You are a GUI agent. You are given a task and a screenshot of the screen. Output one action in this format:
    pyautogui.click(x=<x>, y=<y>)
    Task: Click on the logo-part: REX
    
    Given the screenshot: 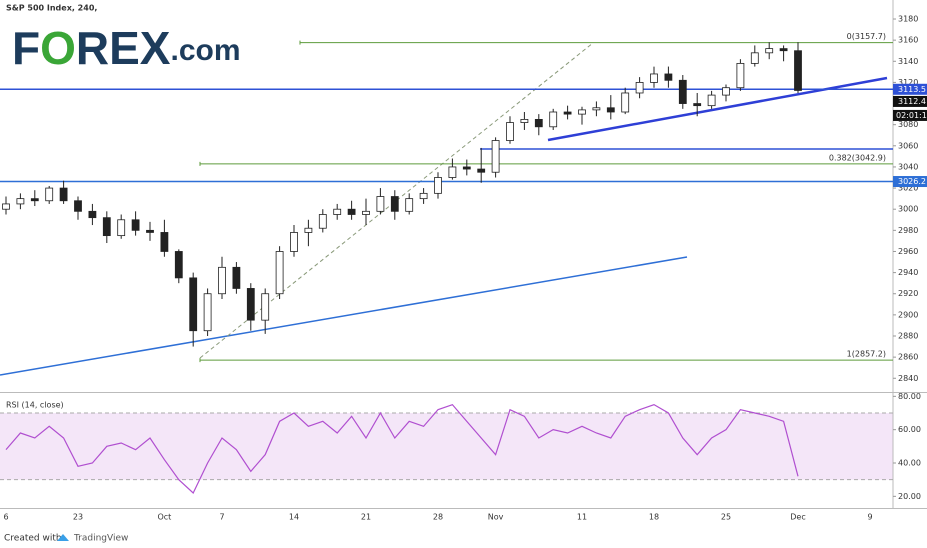 What is the action you would take?
    pyautogui.click(x=123, y=48)
    